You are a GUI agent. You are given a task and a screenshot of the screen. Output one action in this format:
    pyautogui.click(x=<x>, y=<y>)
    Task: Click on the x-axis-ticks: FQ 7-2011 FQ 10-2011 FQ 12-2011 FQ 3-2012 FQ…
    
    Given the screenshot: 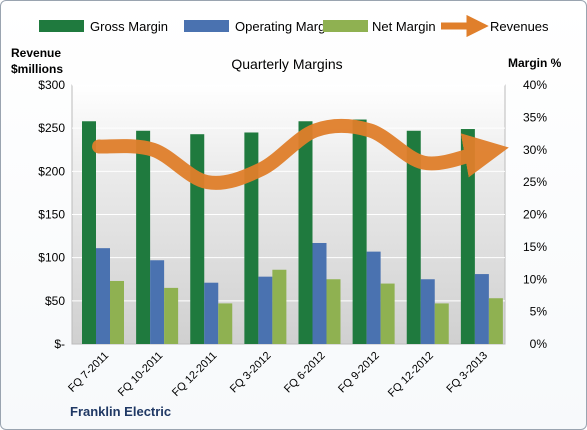 What is the action you would take?
    pyautogui.click(x=278, y=375)
    